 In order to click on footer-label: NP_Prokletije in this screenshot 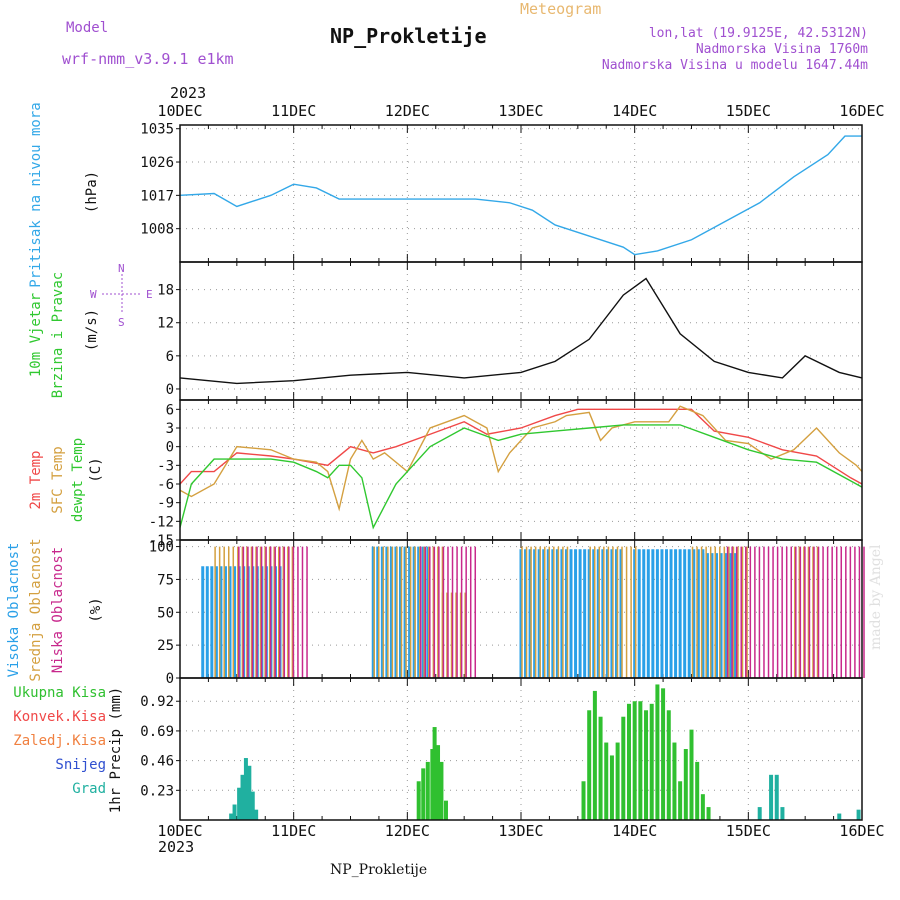, I will do `click(379, 870)`.